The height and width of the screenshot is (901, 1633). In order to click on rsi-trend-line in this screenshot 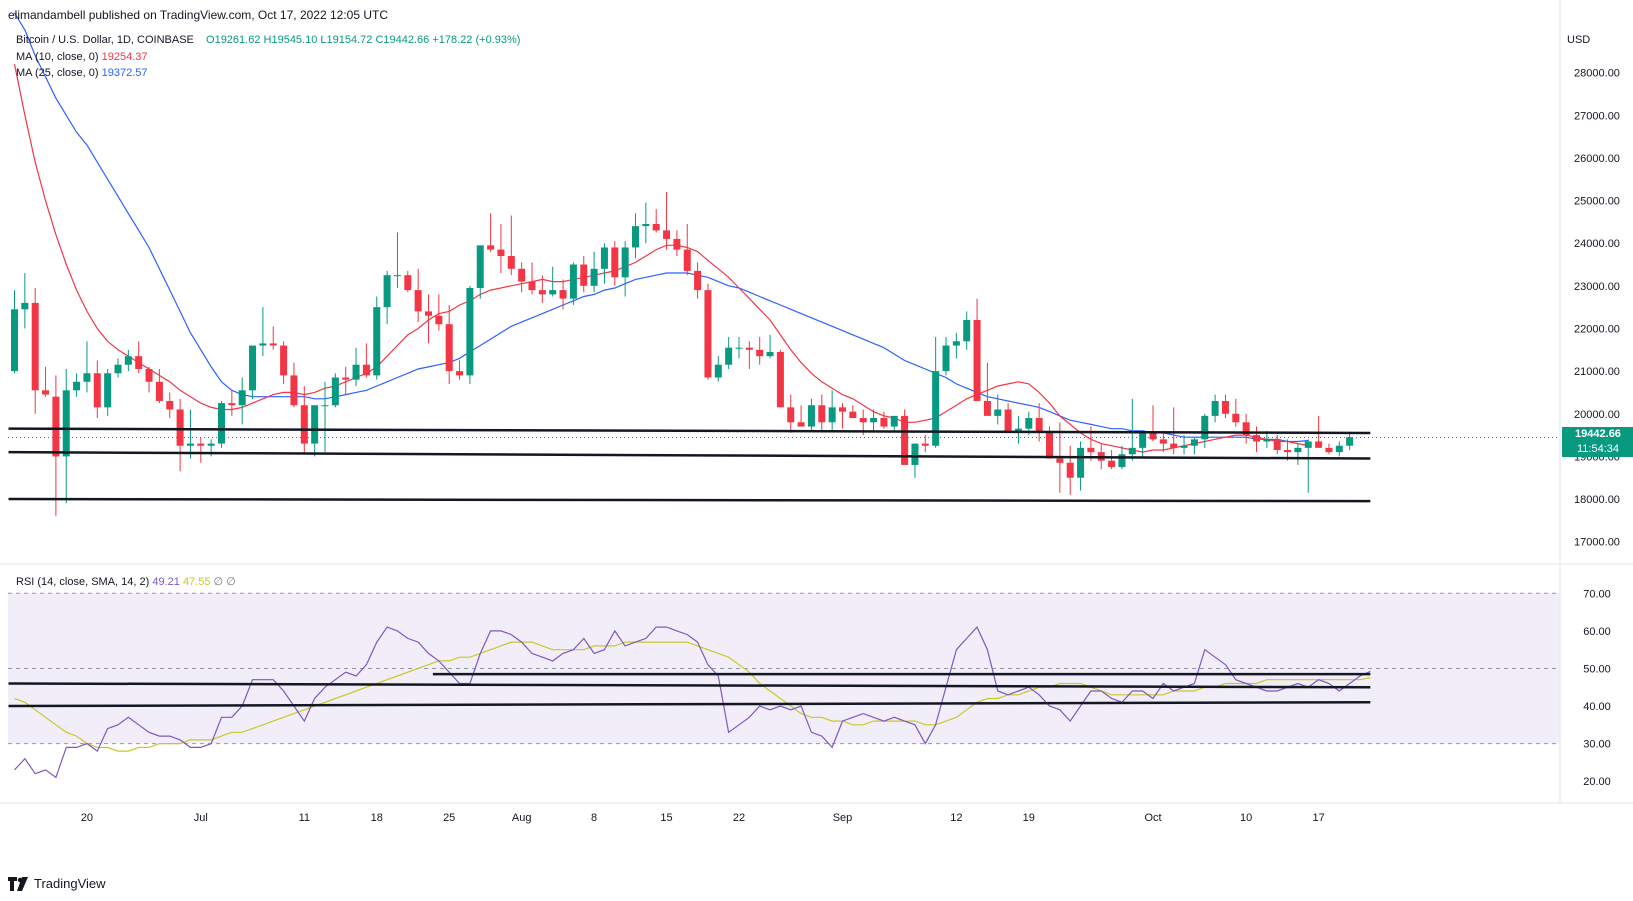, I will do `click(689, 704)`.